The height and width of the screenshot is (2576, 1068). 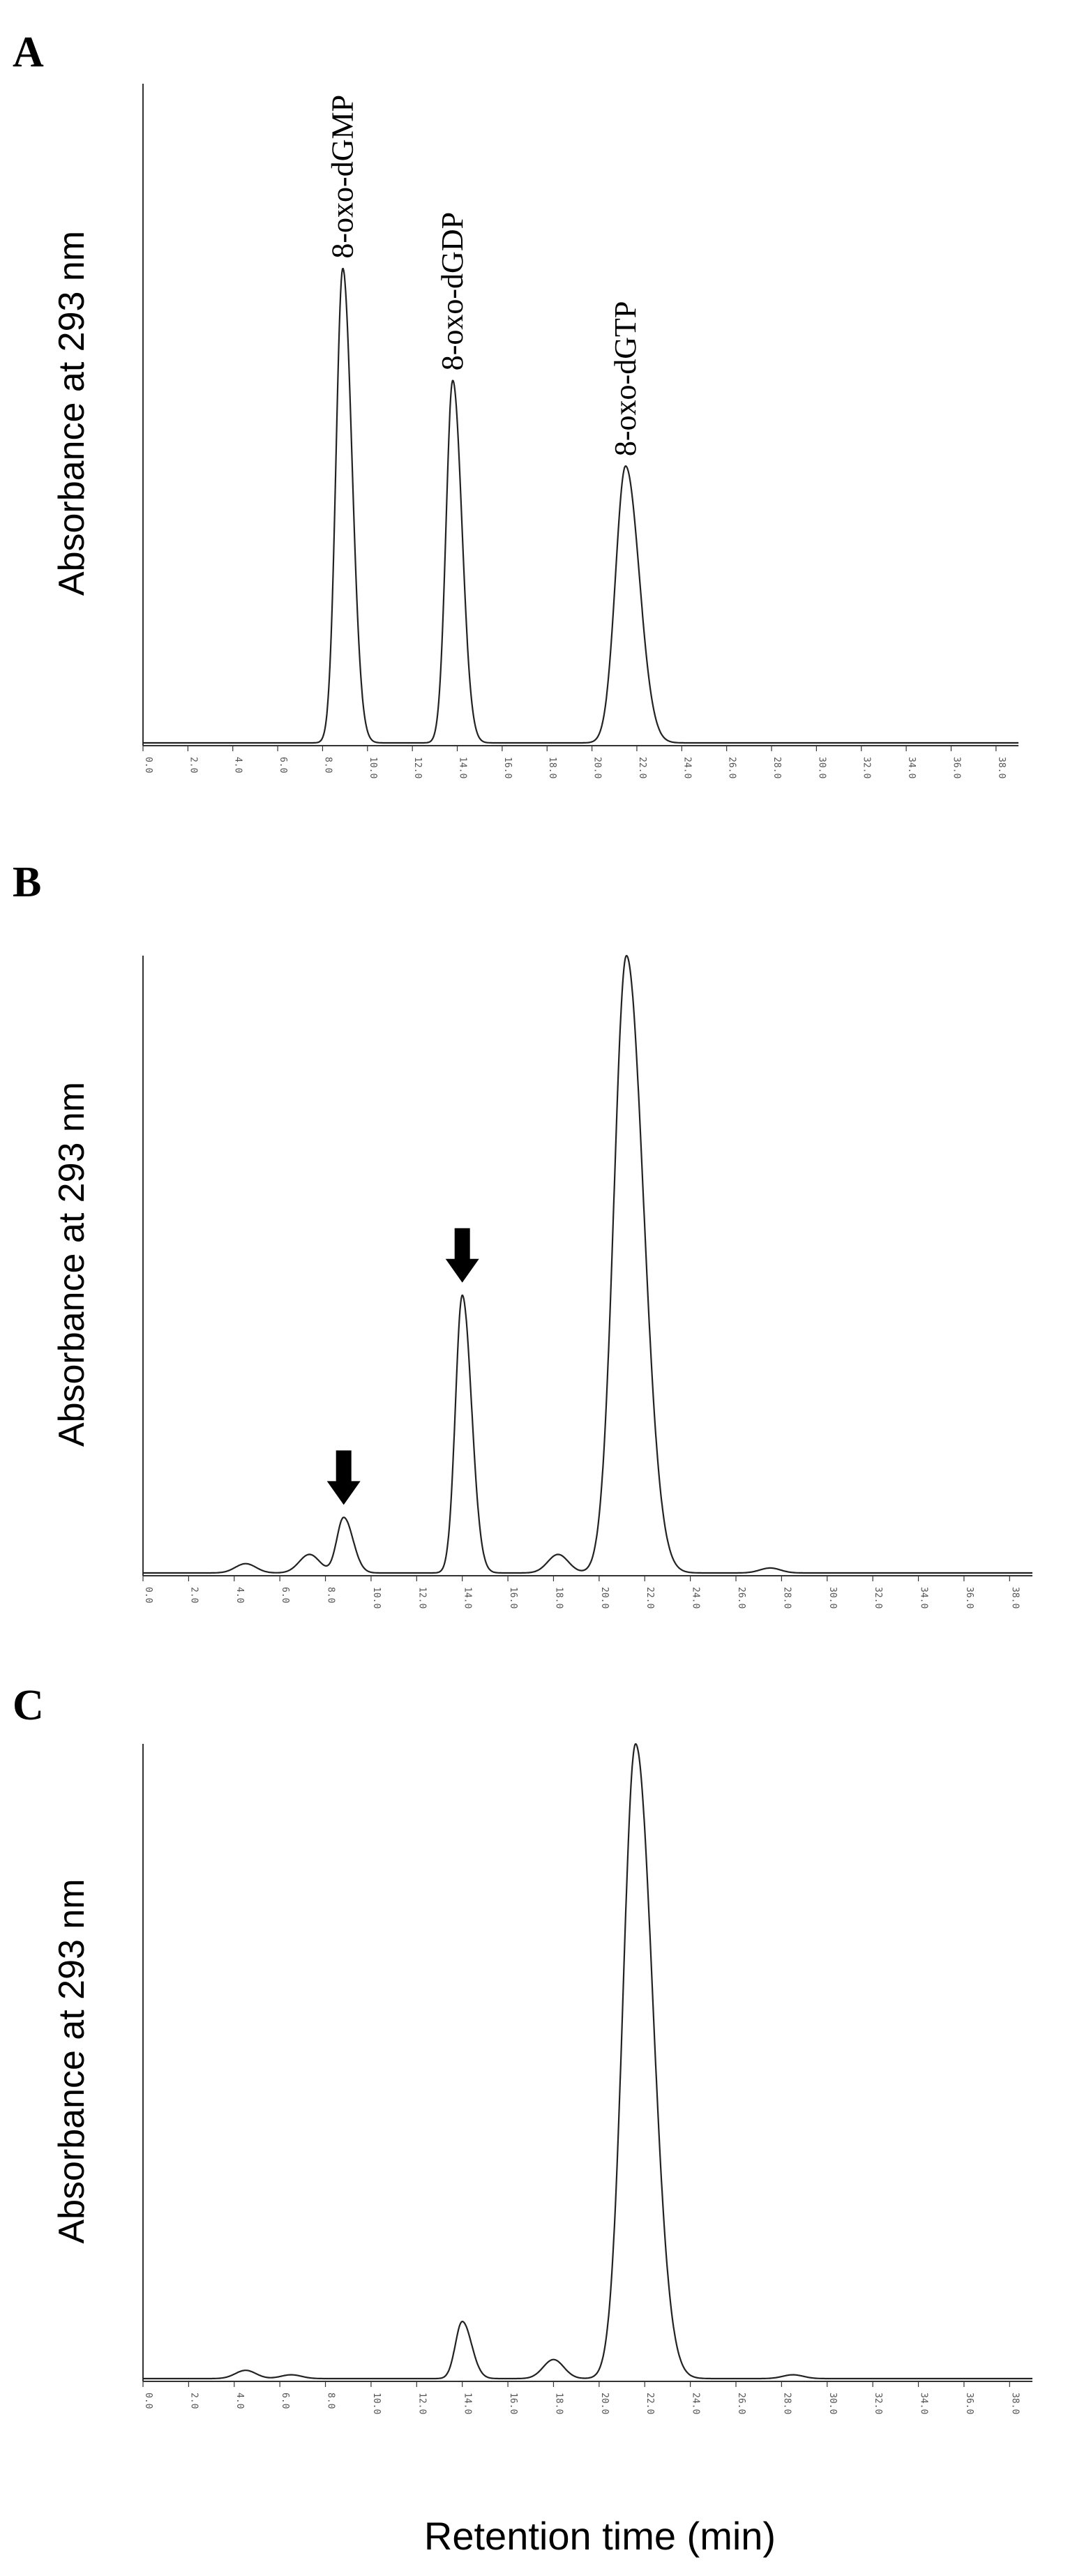 I want to click on x-axis-label: Retention time (min), so click(x=600, y=2536).